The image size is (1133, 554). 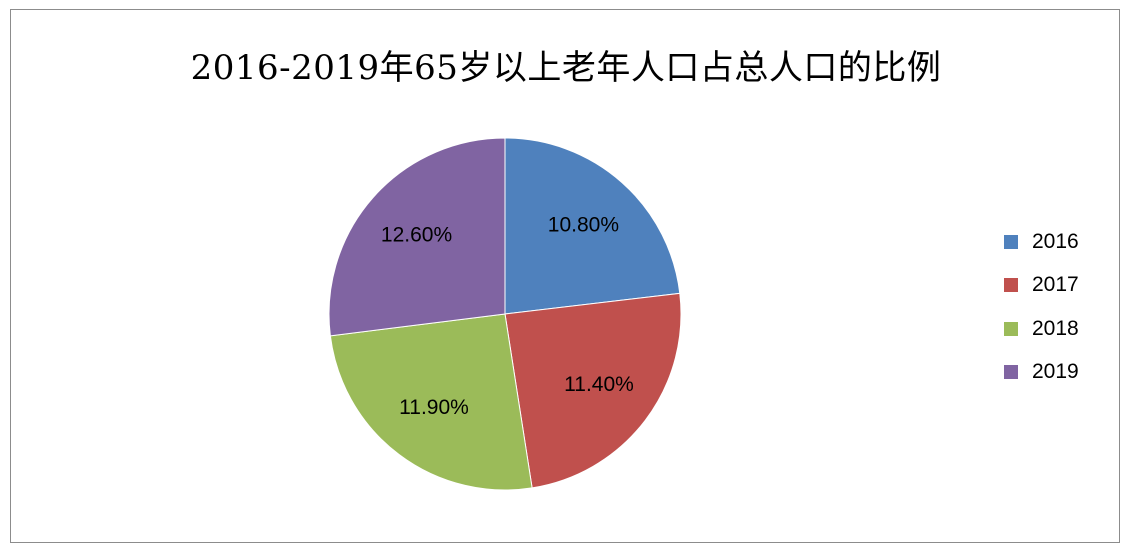 I want to click on legend-item-2018: 2018, so click(x=1041, y=329).